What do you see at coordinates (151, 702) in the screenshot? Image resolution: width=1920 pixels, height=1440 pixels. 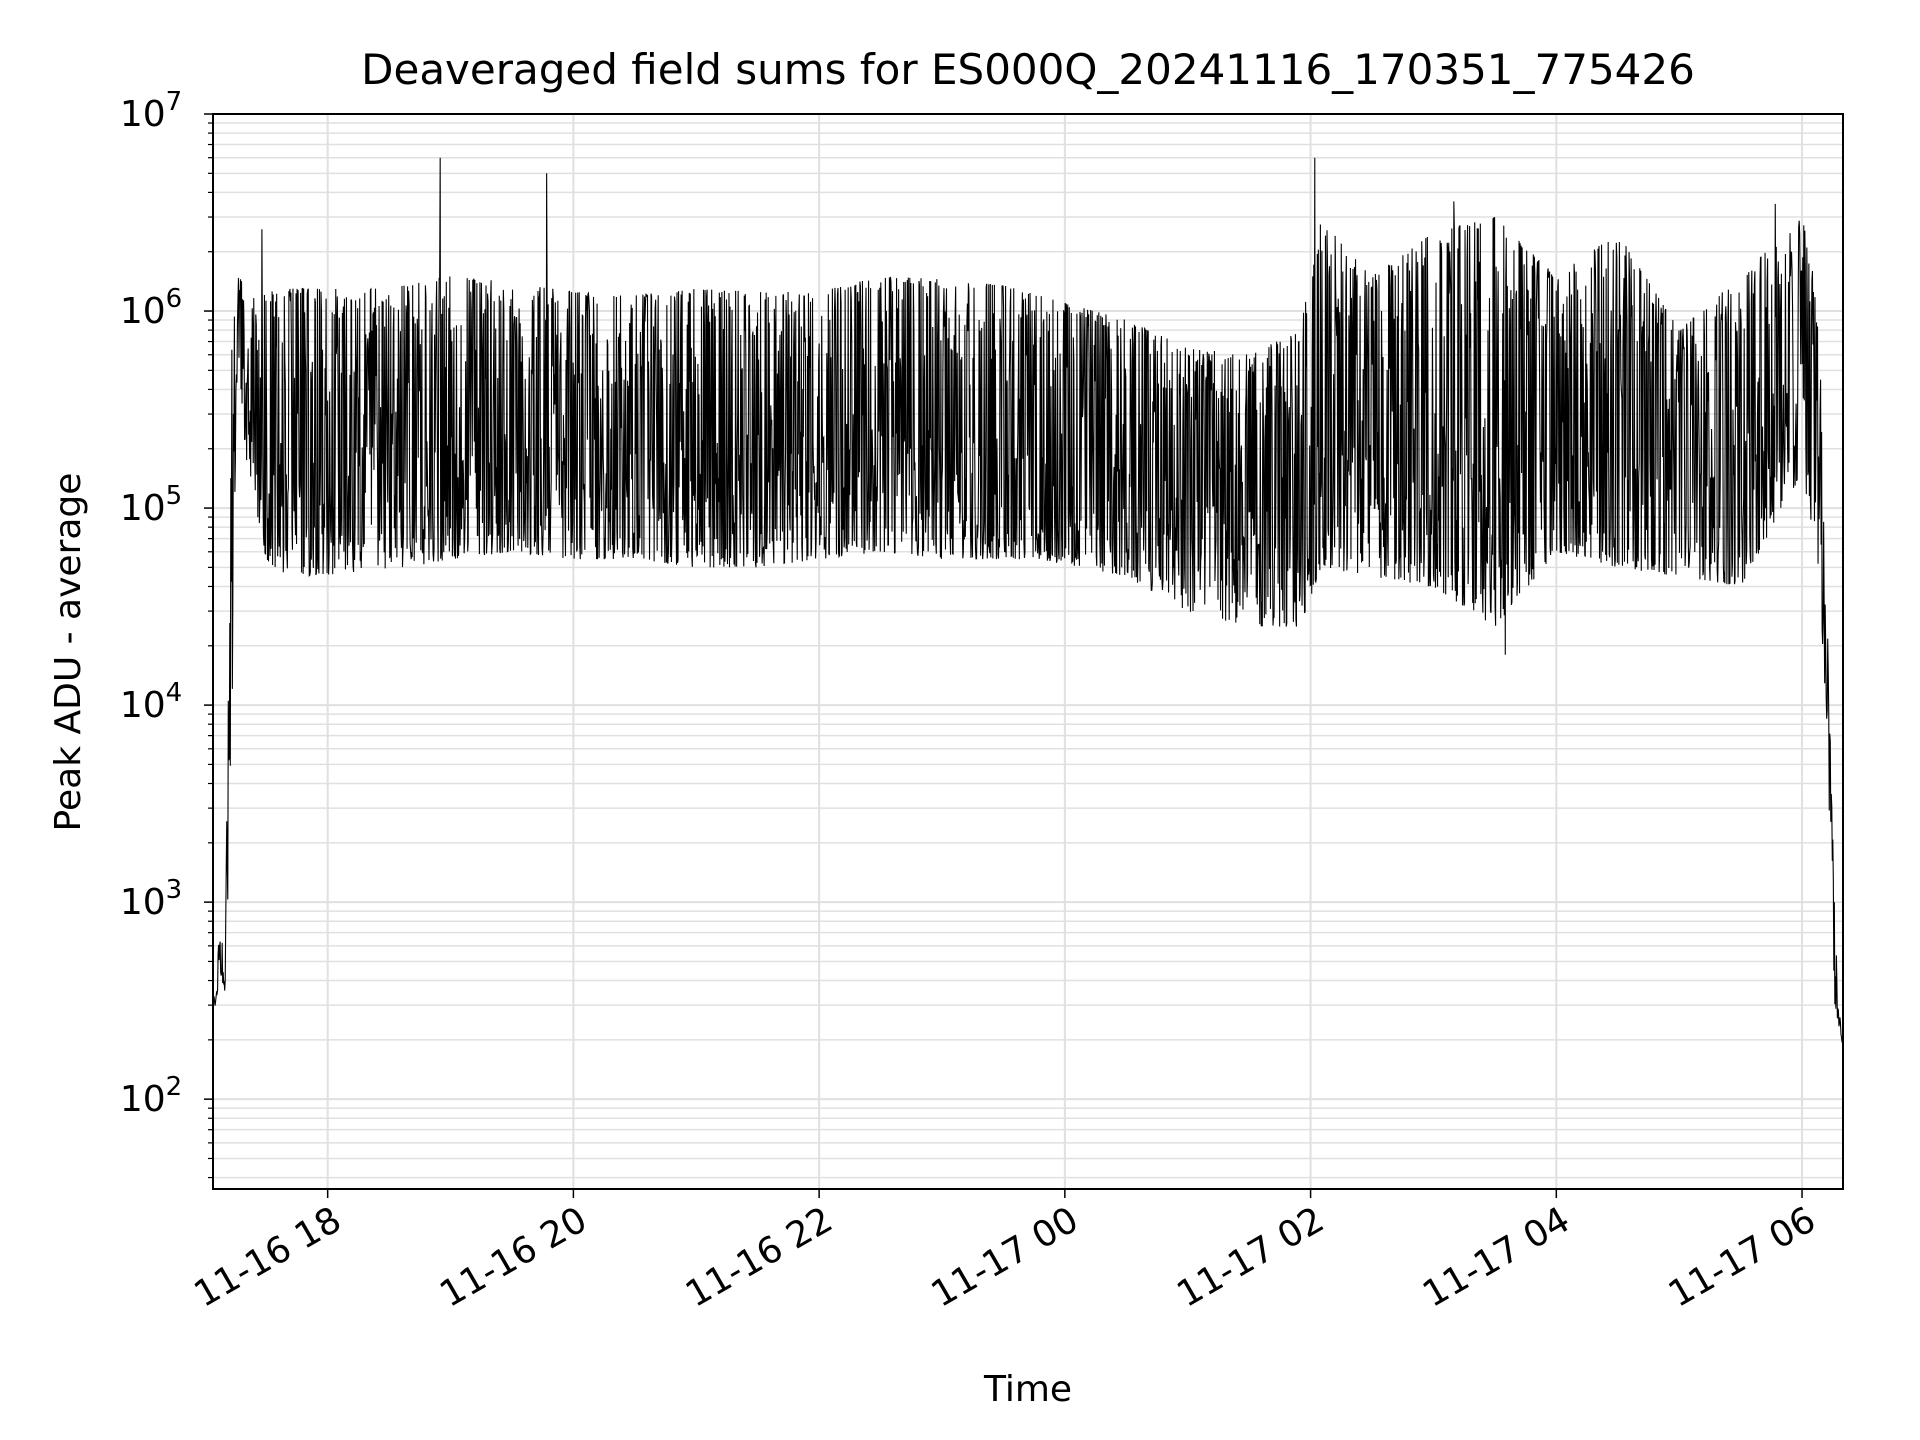 I see `y-tick-label: 10⁴` at bounding box center [151, 702].